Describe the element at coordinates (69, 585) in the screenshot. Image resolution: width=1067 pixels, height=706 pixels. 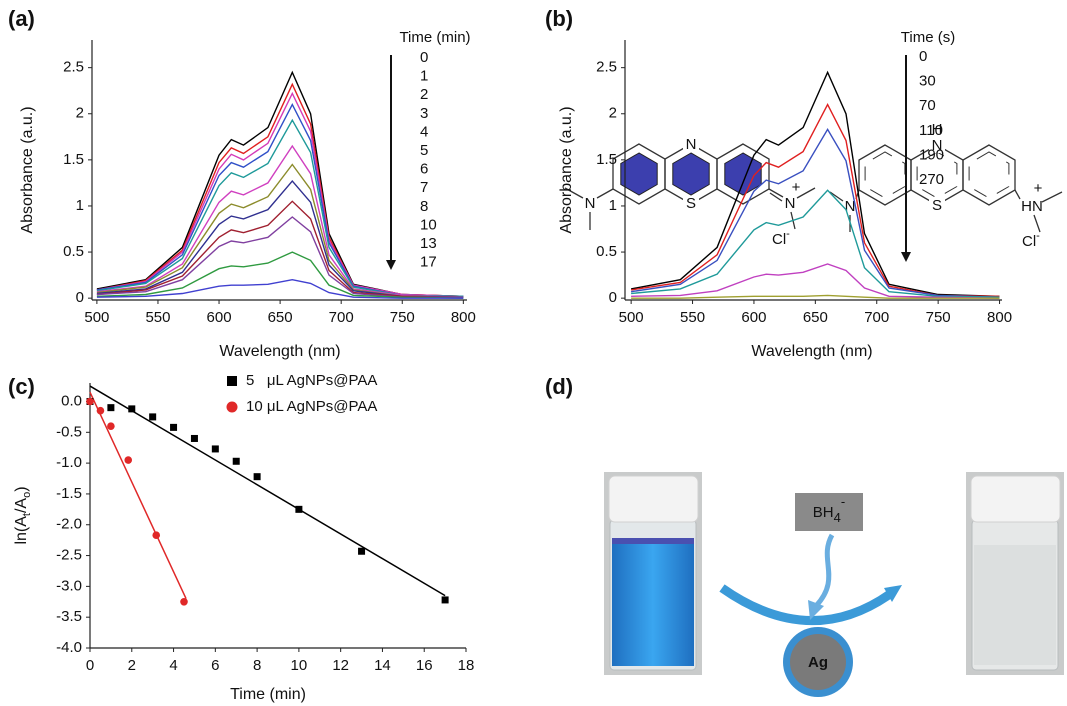
I see `y-tick-label: -3.0` at that location.